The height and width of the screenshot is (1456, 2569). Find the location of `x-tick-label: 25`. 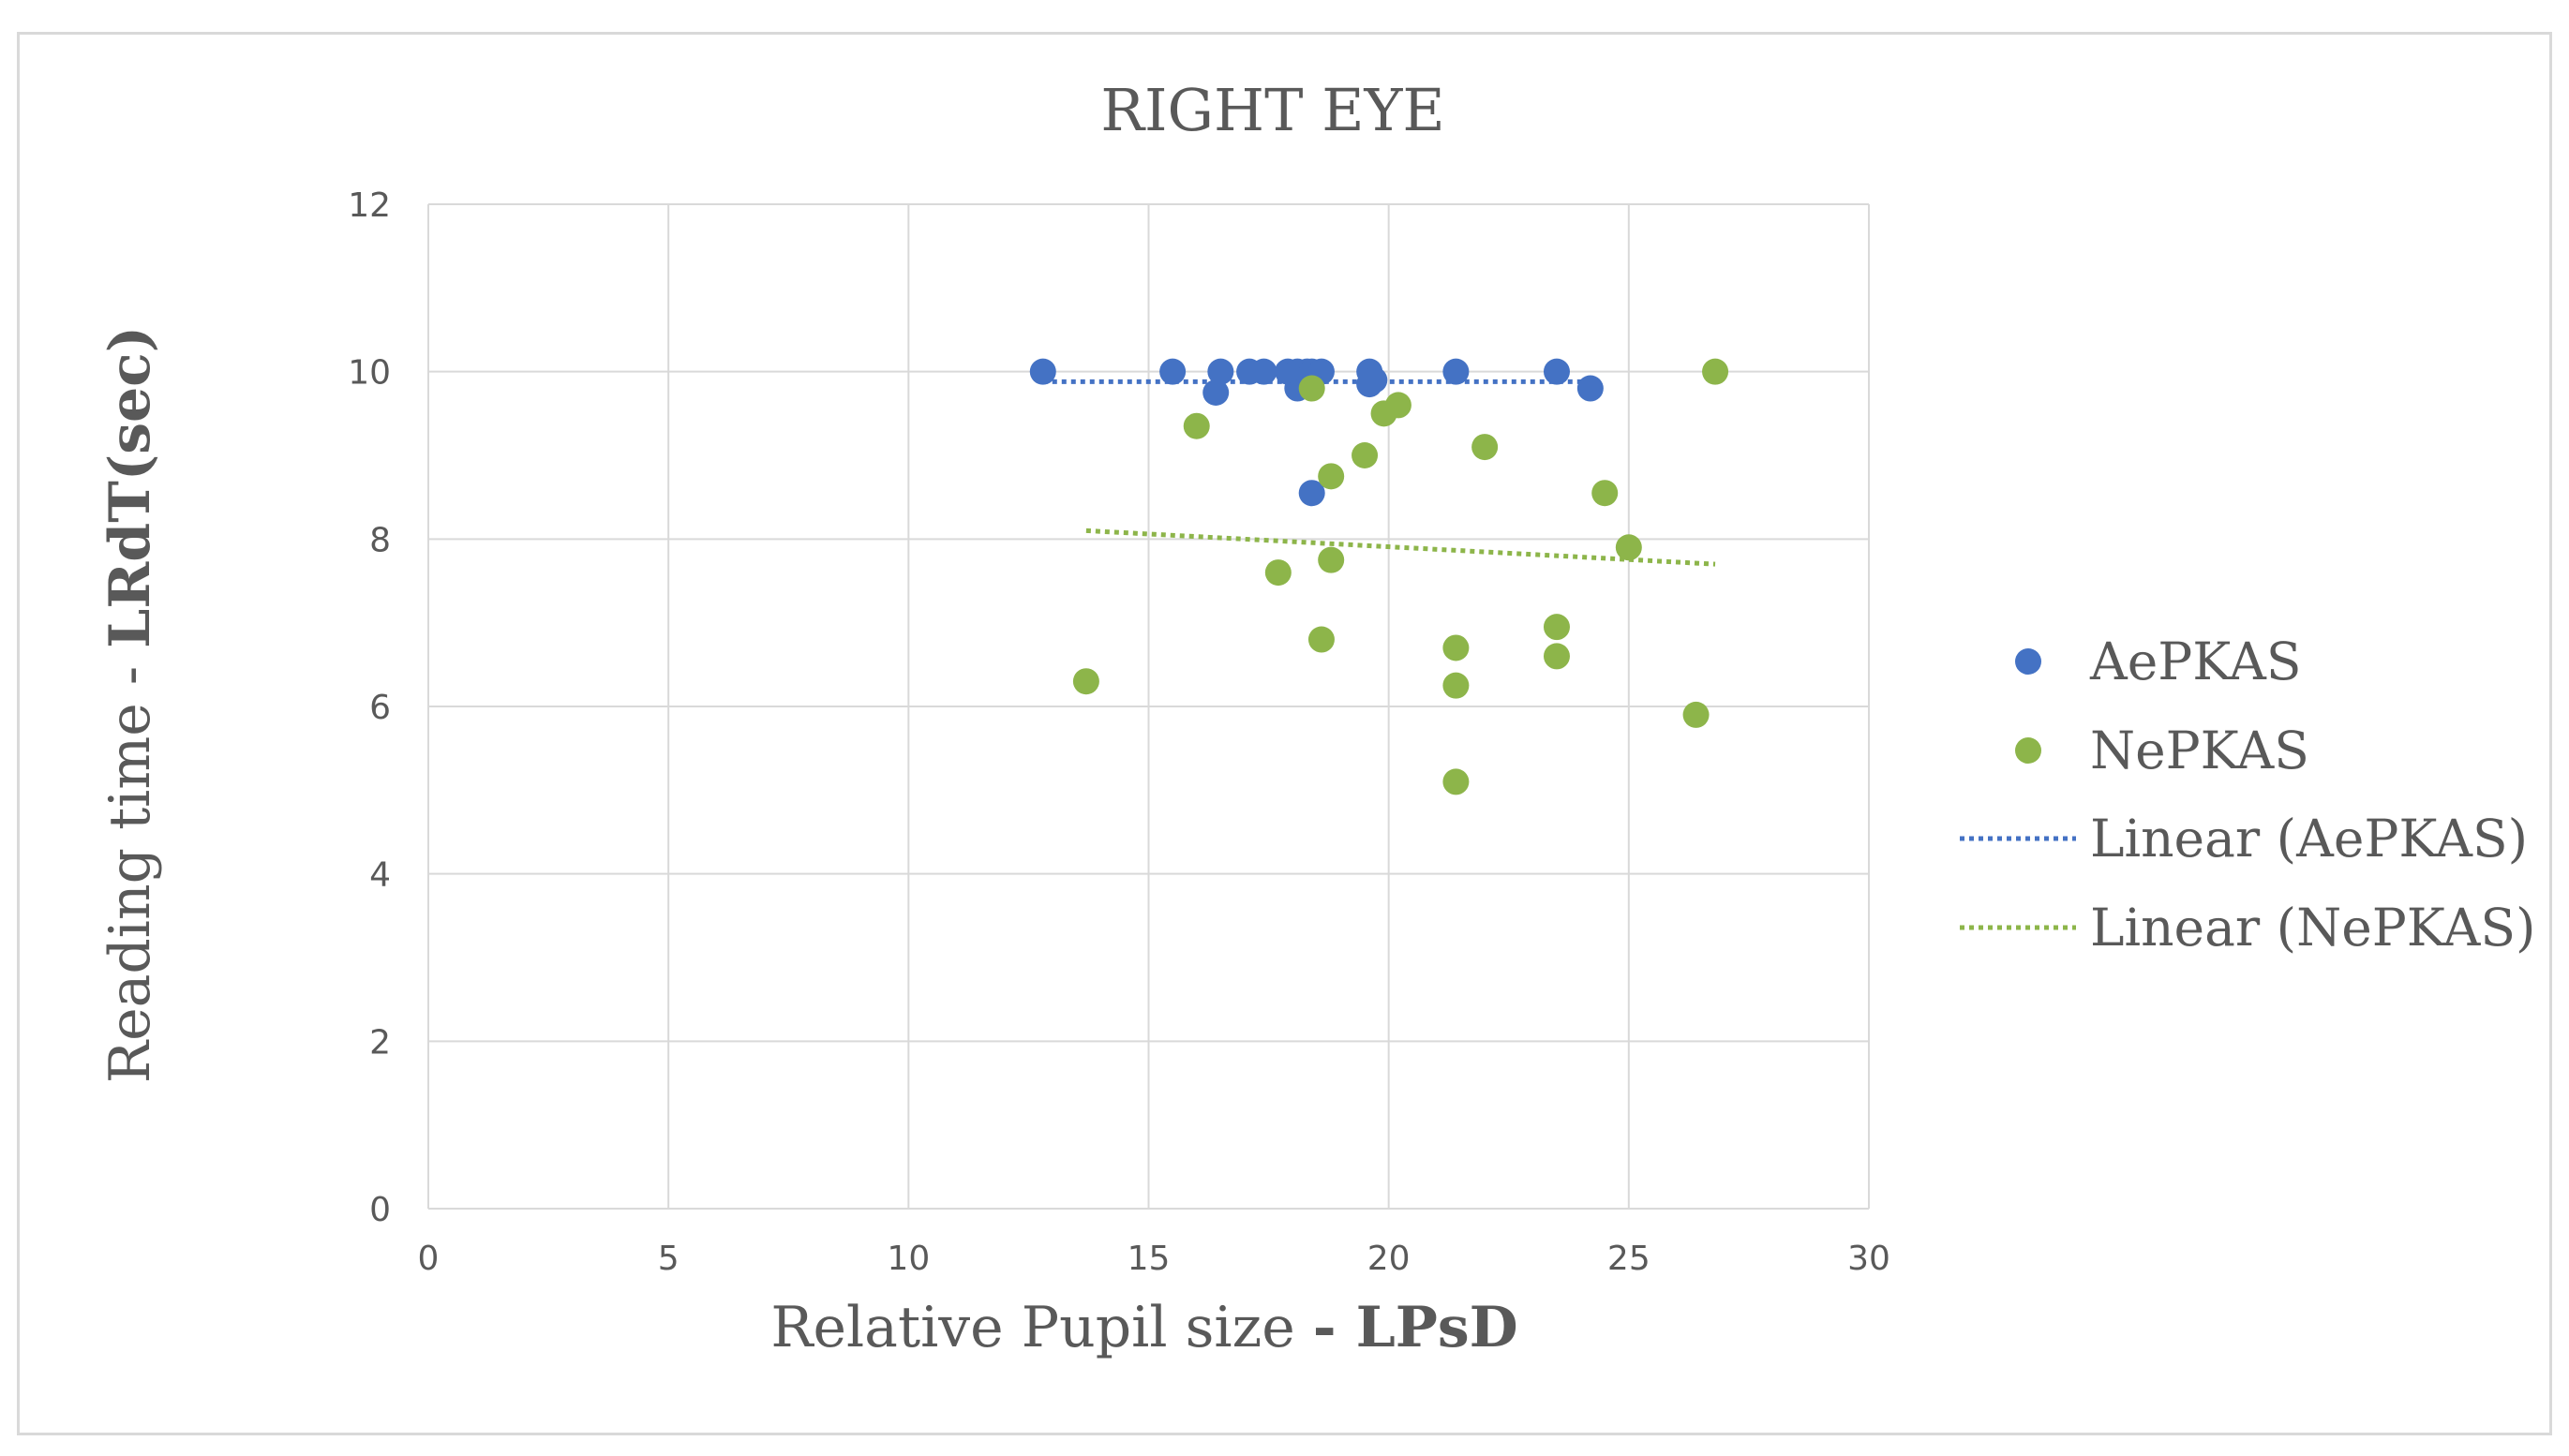

x-tick-label: 25 is located at coordinates (1628, 1259).